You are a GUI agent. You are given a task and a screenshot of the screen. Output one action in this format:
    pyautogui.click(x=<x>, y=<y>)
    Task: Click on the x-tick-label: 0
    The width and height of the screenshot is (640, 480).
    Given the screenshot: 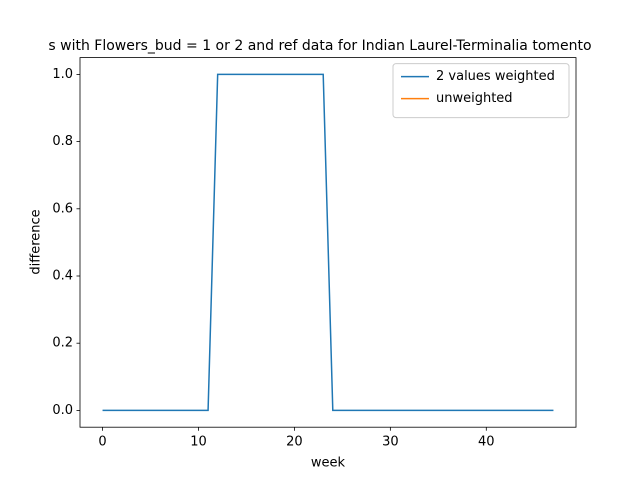 What is the action you would take?
    pyautogui.click(x=102, y=442)
    